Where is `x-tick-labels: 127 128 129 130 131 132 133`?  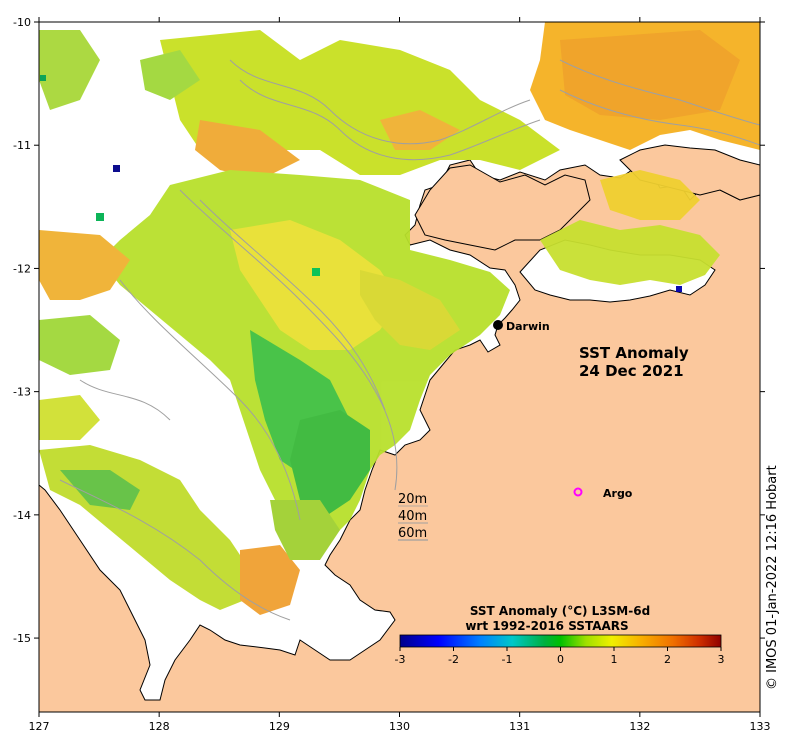 x-tick-labels: 127 128 129 130 131 132 133 is located at coordinates (400, 726).